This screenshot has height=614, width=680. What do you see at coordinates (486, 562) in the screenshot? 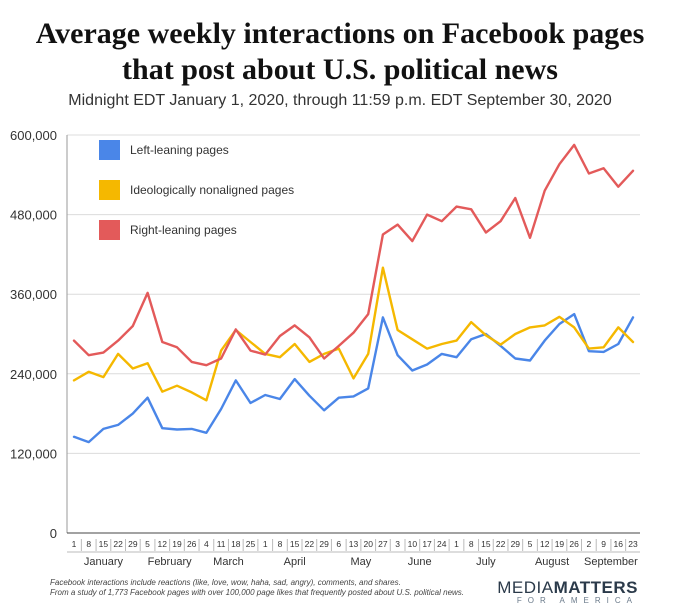
I see `x-month-label: July` at bounding box center [486, 562].